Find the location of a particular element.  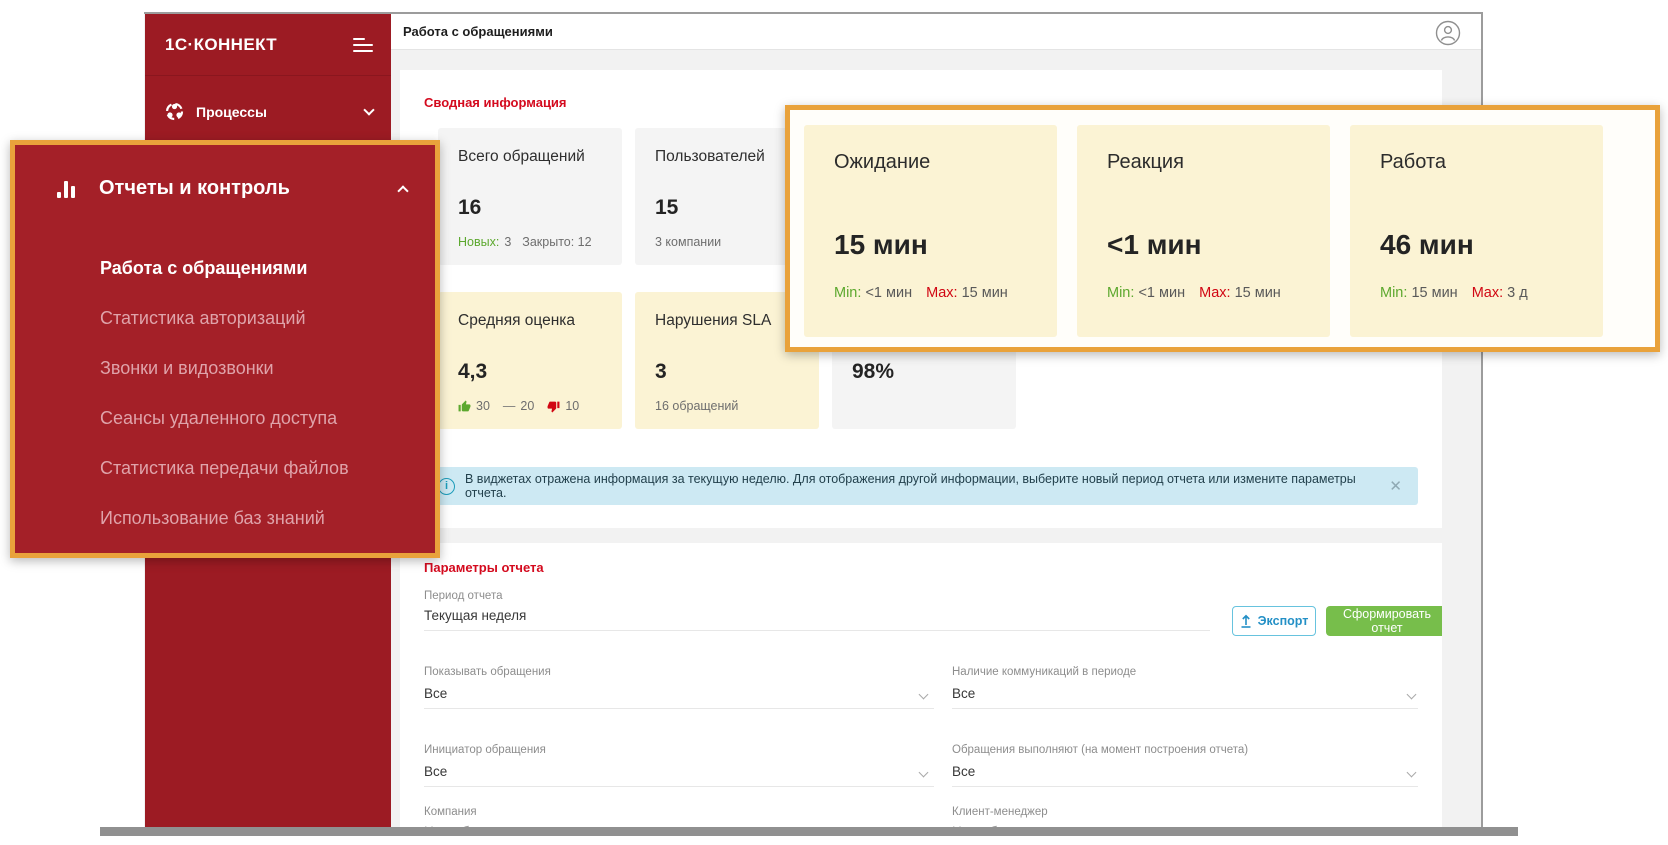

sidebar-item-label: Процессы is located at coordinates (231, 111).